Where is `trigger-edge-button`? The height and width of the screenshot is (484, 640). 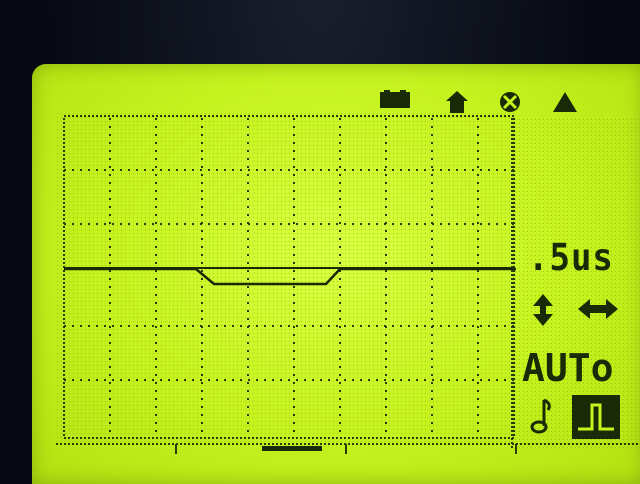 trigger-edge-button is located at coordinates (596, 417).